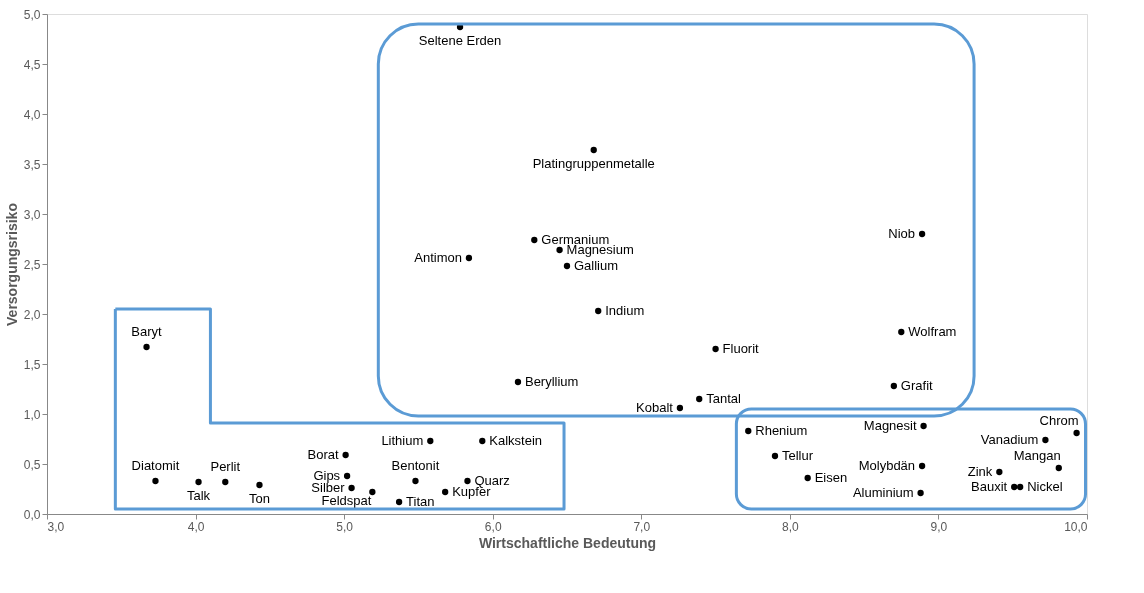 This screenshot has width=1144, height=593. Describe the element at coordinates (798, 455) in the screenshot. I see `annotation: Tellur` at that location.